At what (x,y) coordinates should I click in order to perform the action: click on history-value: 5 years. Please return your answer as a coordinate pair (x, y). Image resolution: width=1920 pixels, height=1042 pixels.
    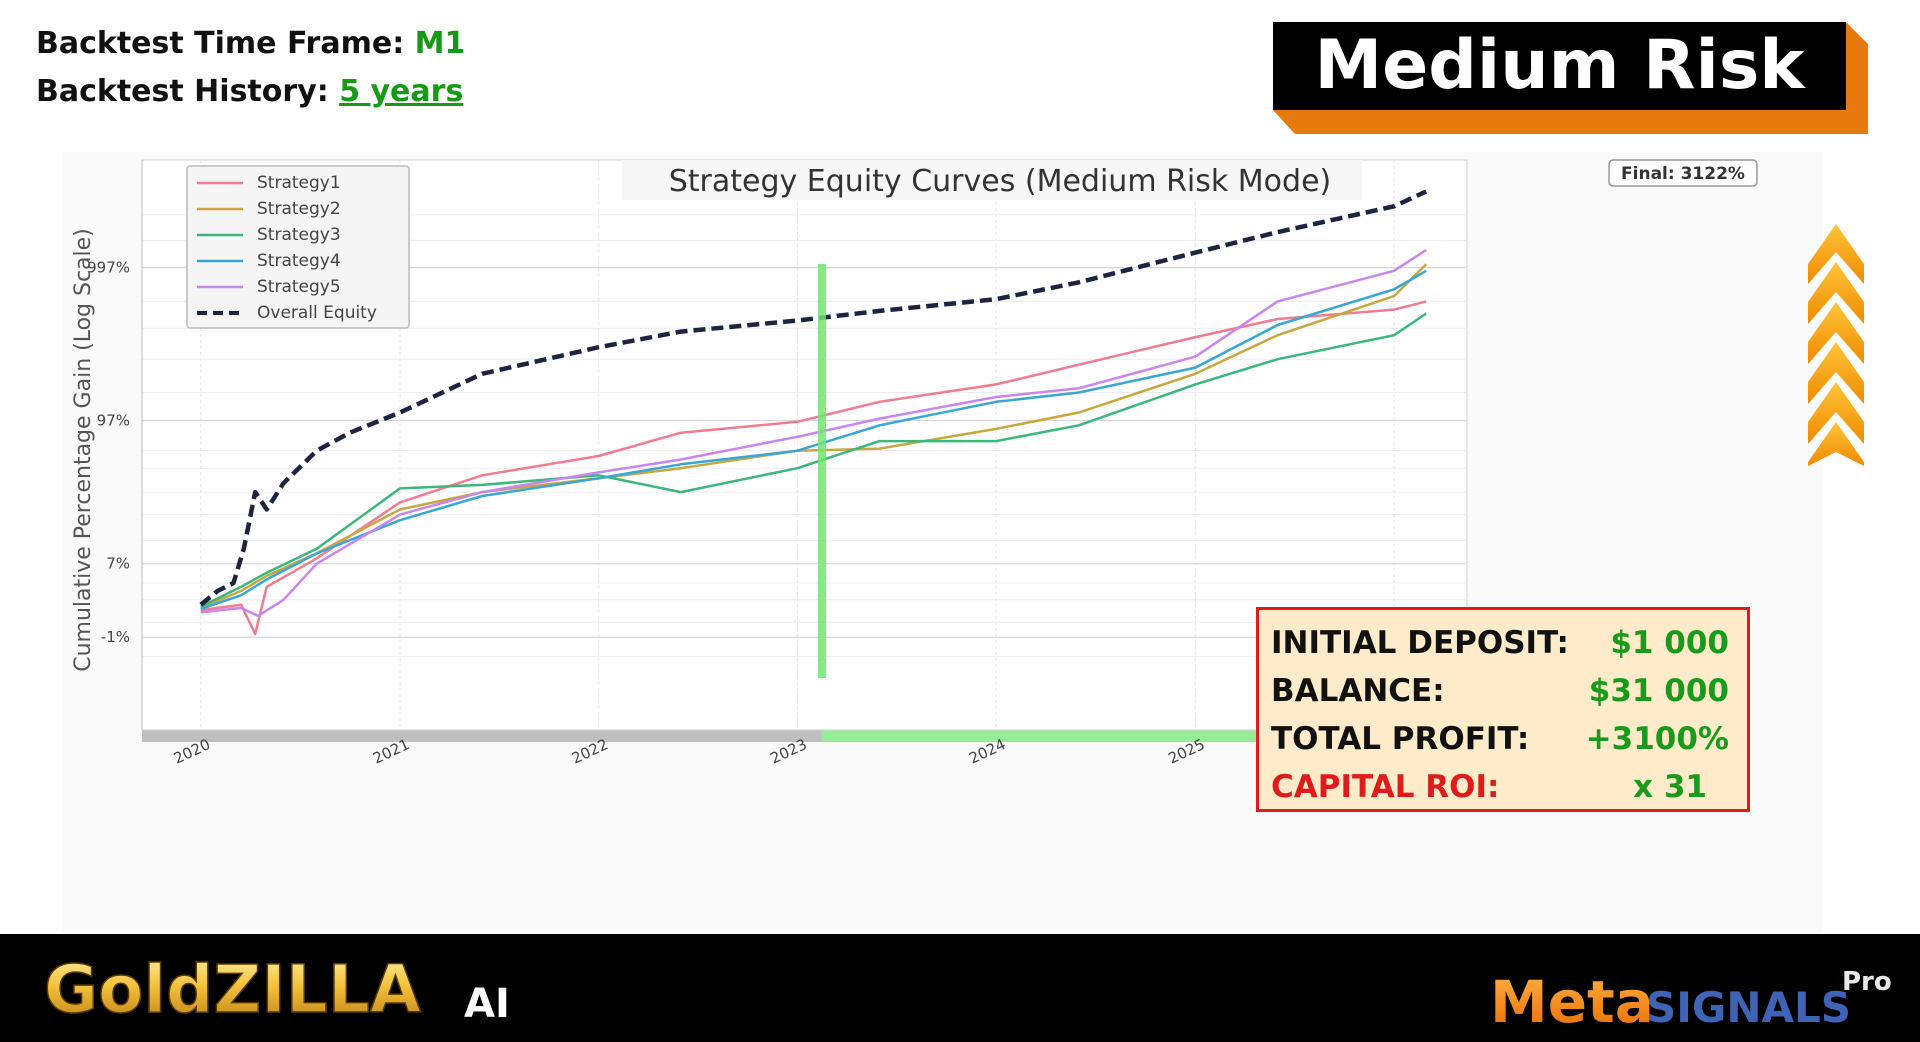
    Looking at the image, I should click on (401, 91).